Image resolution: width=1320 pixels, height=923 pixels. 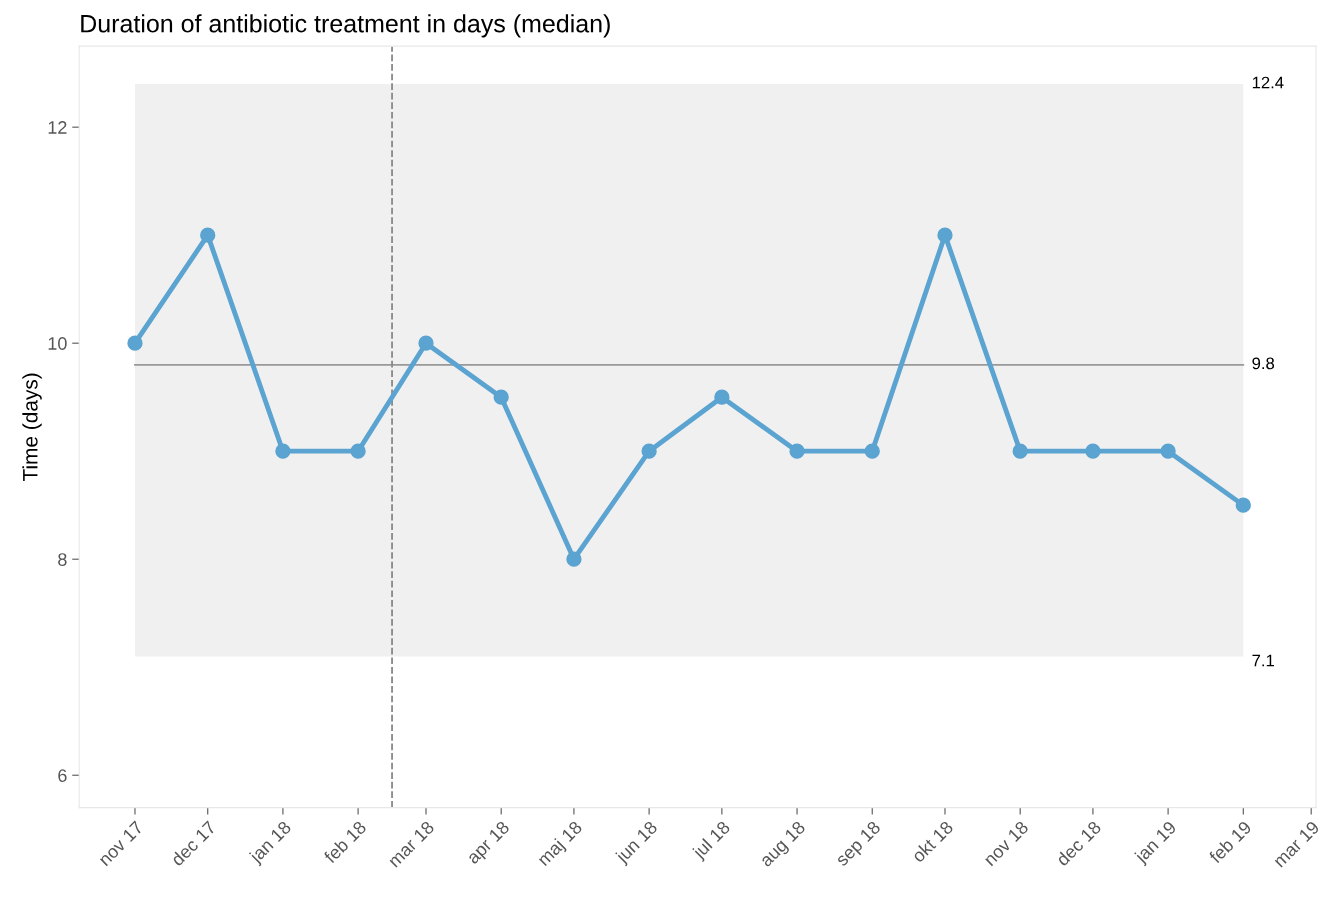 I want to click on x-tick-label: jan 18, so click(x=271, y=843).